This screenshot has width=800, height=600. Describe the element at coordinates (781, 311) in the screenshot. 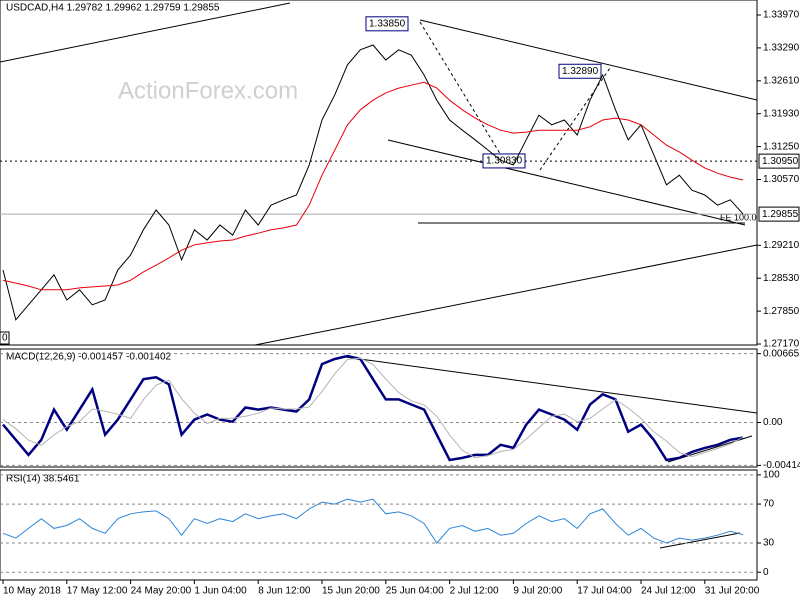

I see `y-tick-label: 1.27850` at that location.